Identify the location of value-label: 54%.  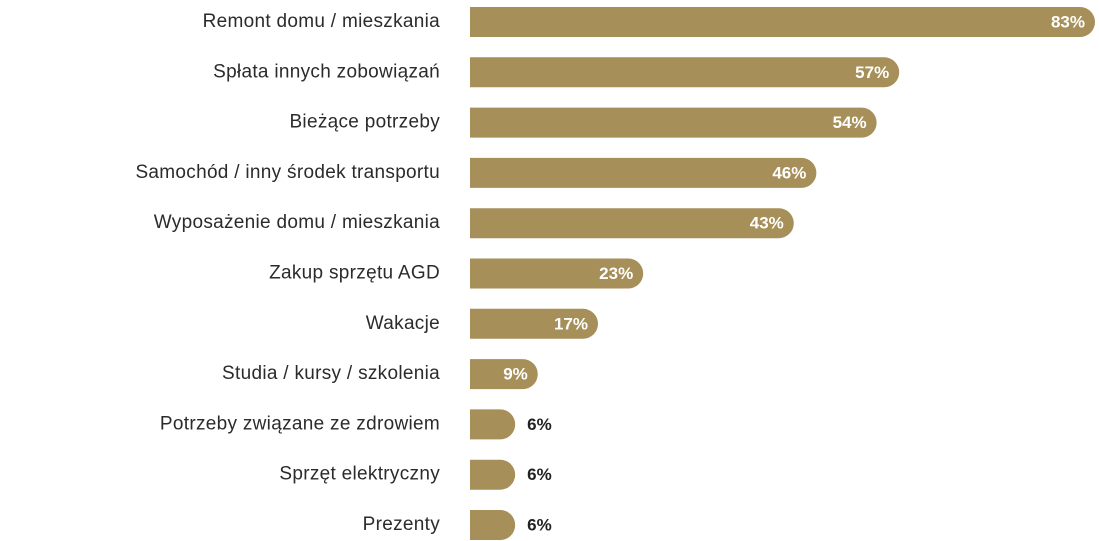
(850, 122).